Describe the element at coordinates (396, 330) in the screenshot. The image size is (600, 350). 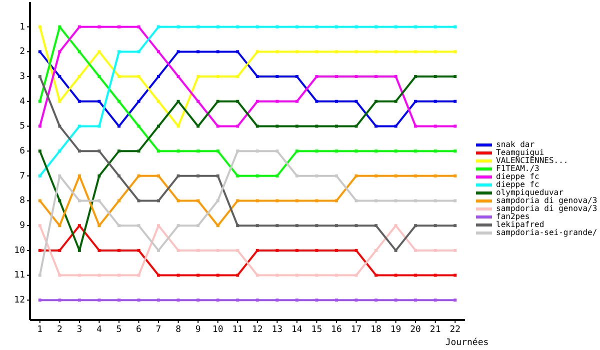
I see `x-tick-label: 19` at that location.